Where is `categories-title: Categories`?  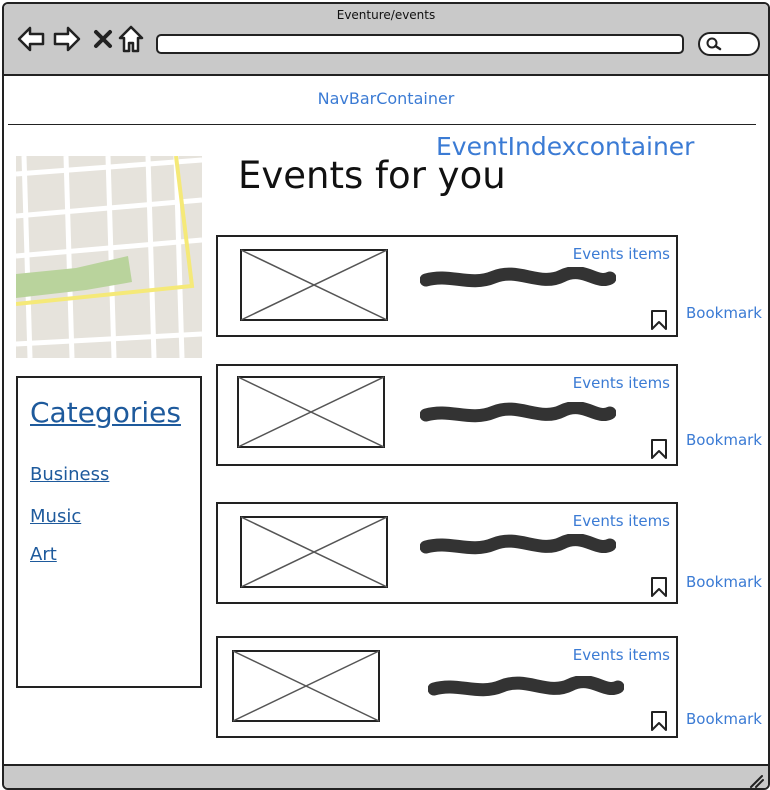 categories-title: Categories is located at coordinates (105, 412).